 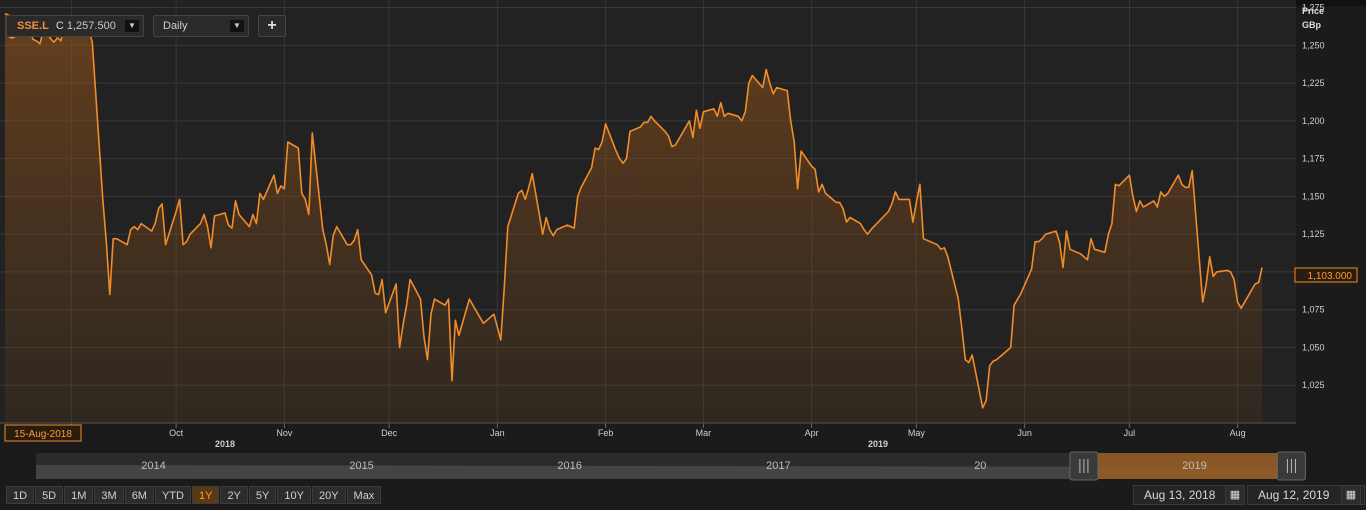 What do you see at coordinates (569, 466) in the screenshot?
I see `navigator-year-label: 2016` at bounding box center [569, 466].